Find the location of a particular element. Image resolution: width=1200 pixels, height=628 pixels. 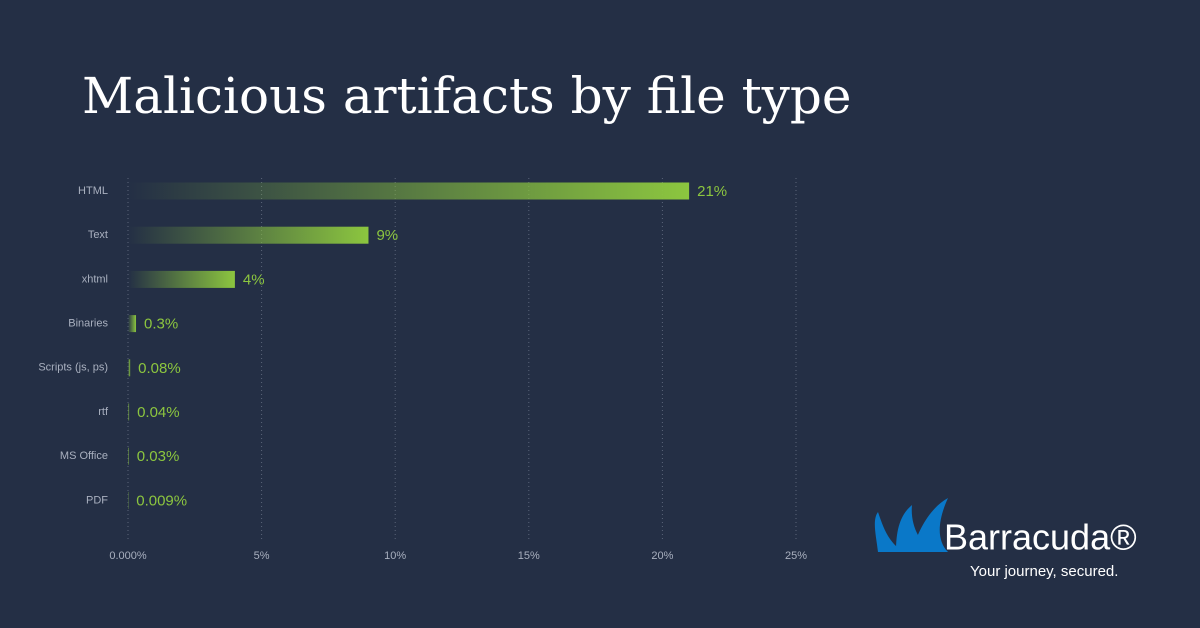

value-label: 0.03% is located at coordinates (158, 456).